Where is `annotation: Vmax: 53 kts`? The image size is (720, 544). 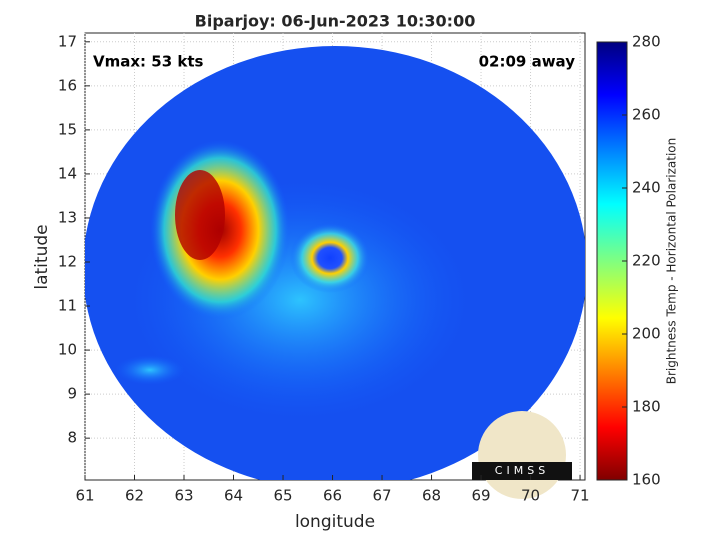
annotation: Vmax: 53 kts is located at coordinates (148, 62).